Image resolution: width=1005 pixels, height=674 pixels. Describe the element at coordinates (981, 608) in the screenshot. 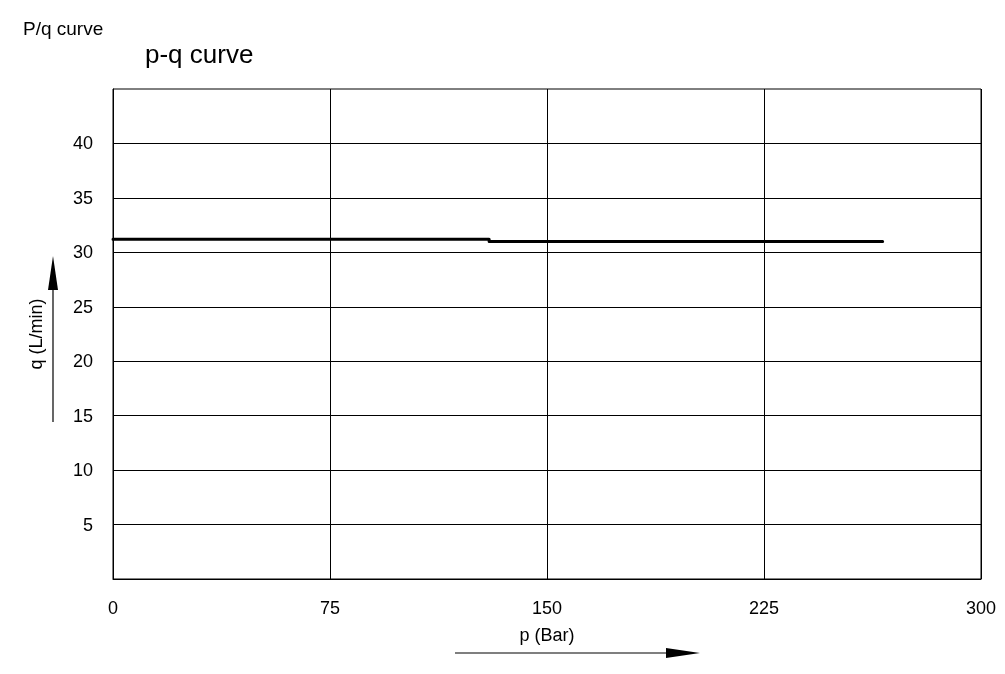

I see `x-tick-label: 300` at that location.